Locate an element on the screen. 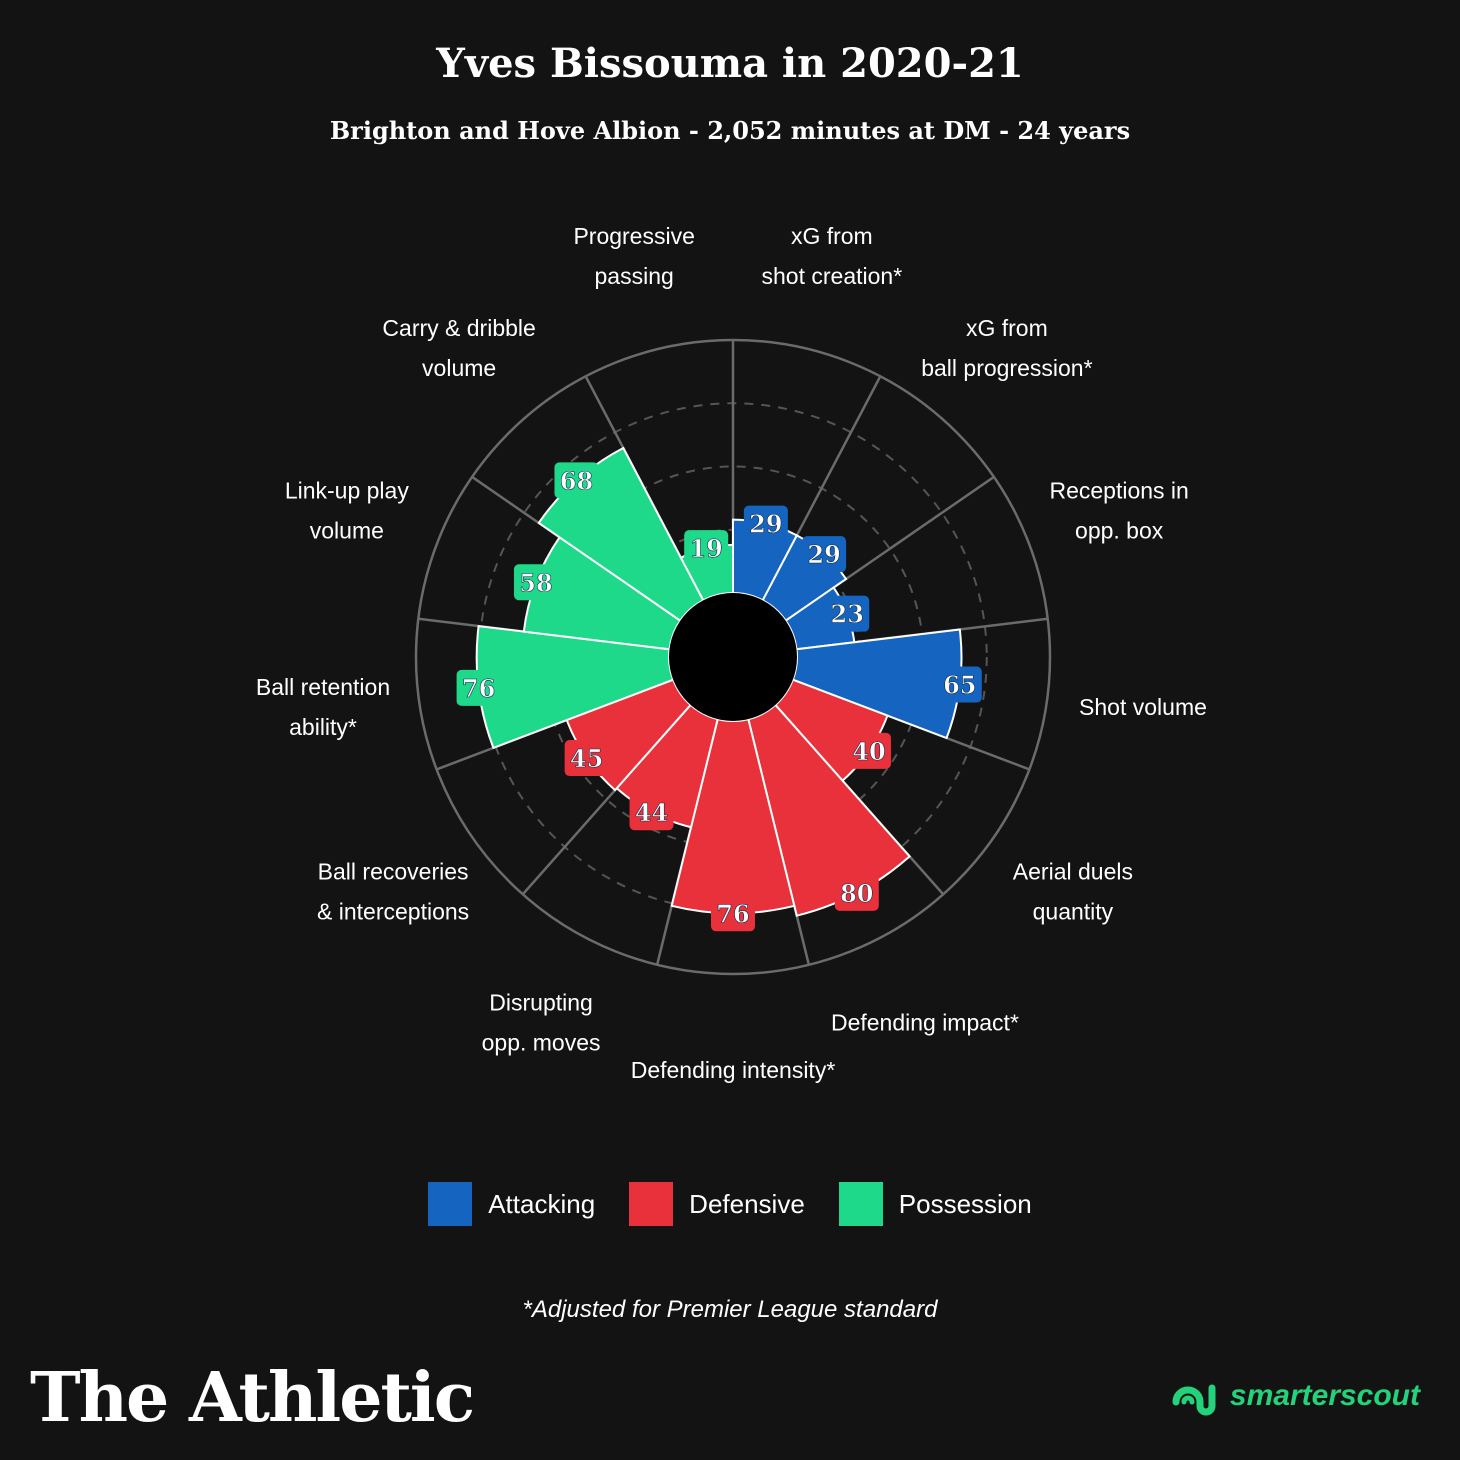  category-label-8-1: Disrupting is located at coordinates (541, 1003).